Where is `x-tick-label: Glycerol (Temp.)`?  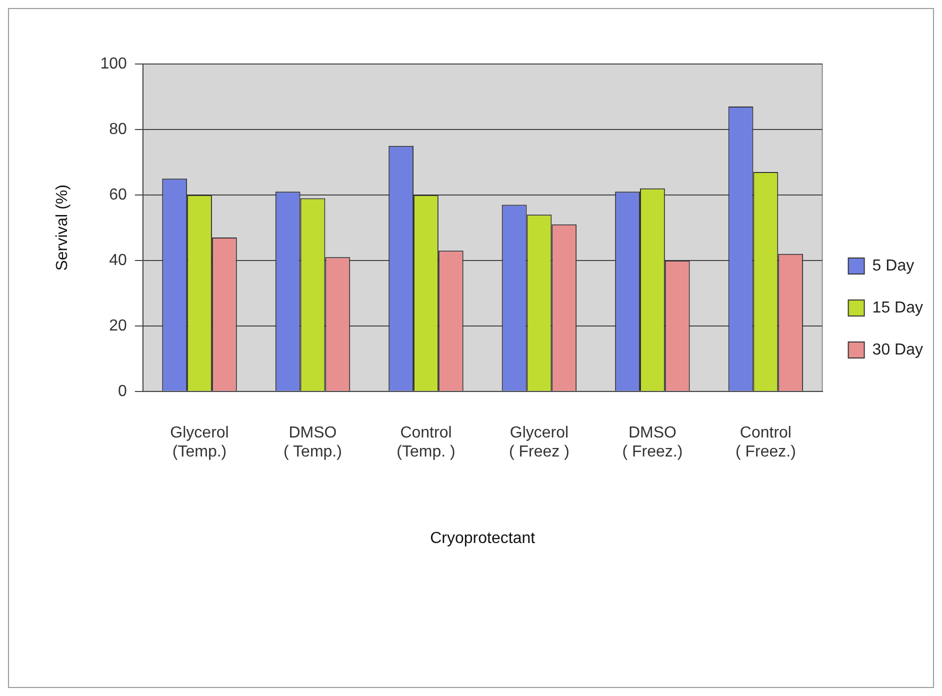 x-tick-label: Glycerol (Temp.) is located at coordinates (199, 442).